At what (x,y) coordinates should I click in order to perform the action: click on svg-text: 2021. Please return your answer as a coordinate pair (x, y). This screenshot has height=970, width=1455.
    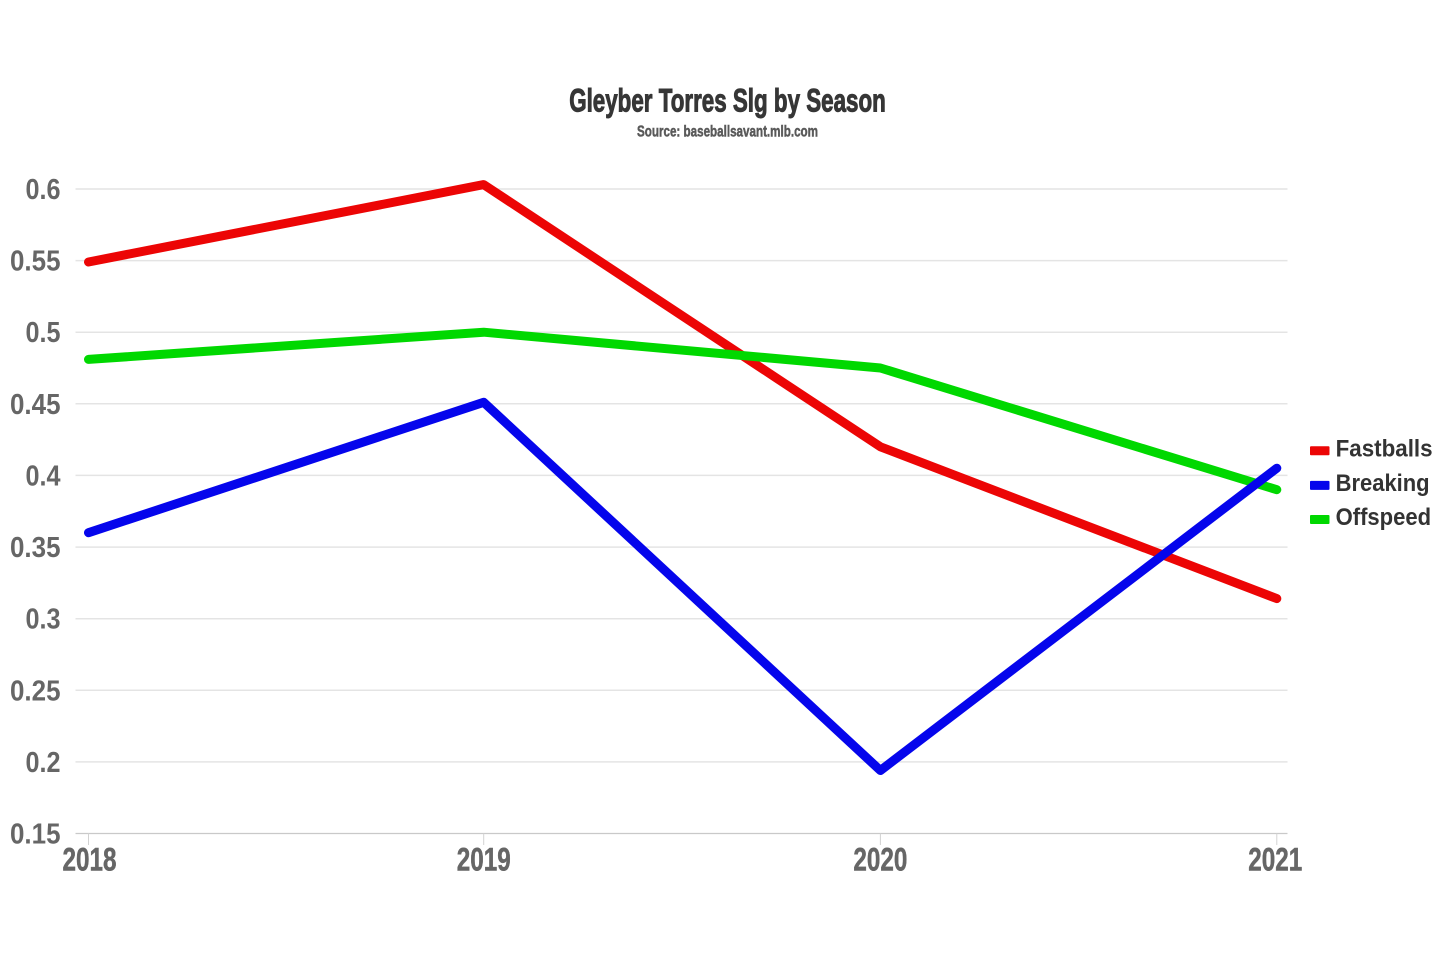
    Looking at the image, I should click on (1275, 859).